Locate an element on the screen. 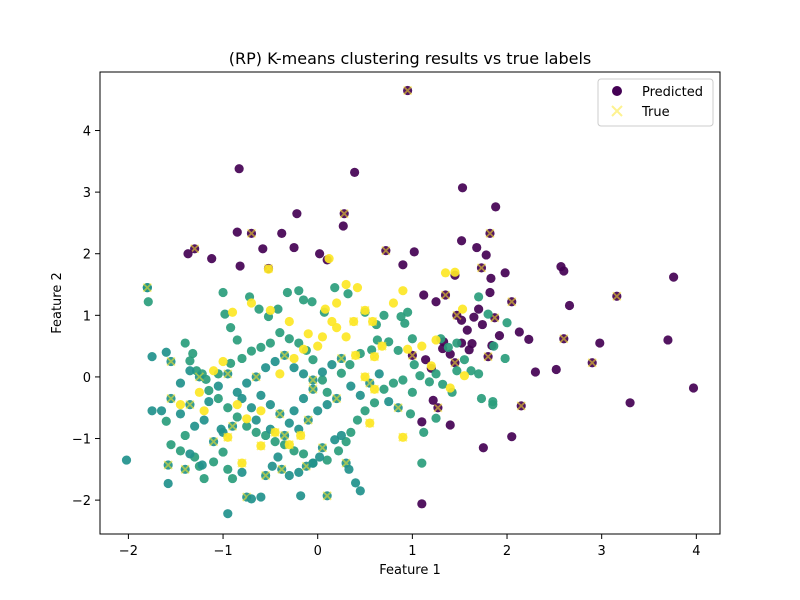 The height and width of the screenshot is (600, 800). legend-box is located at coordinates (655, 102).